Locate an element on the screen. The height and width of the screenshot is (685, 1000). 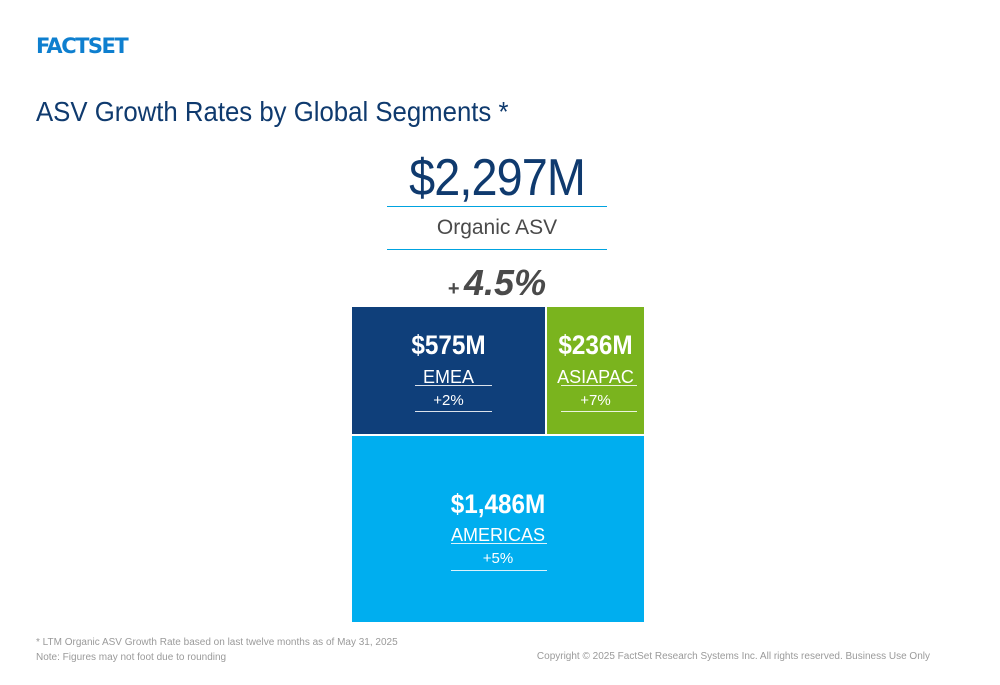
segment-value: $236M is located at coordinates (595, 345).